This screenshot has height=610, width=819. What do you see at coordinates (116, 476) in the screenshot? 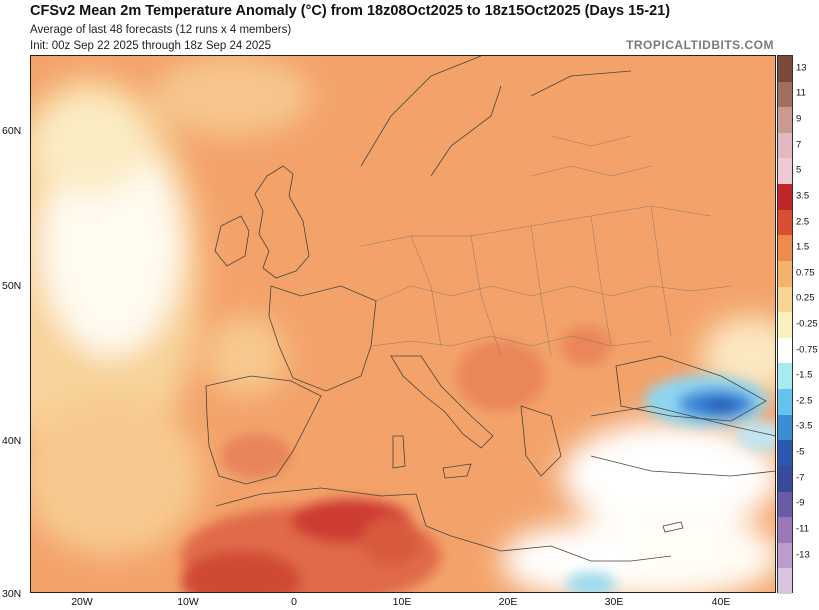
I see `atlantic-southwest-light` at bounding box center [116, 476].